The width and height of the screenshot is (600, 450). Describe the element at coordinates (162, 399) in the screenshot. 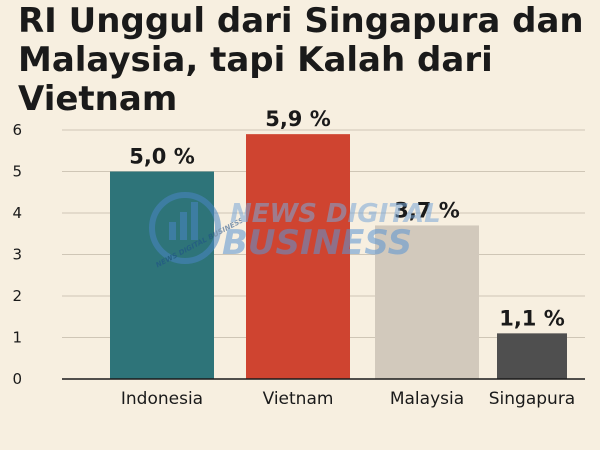

I see `x-tick-label: Indonesia` at that location.